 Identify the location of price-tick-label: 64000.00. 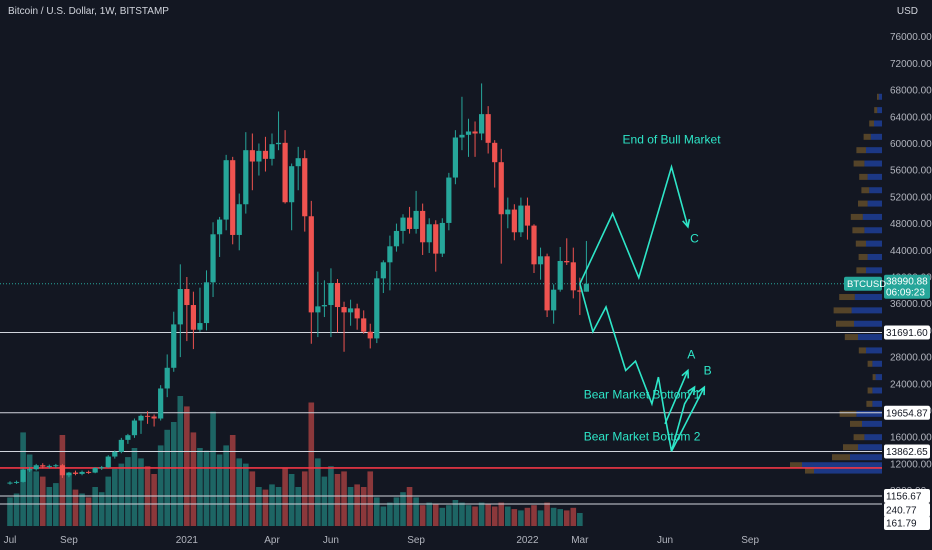
(911, 117).